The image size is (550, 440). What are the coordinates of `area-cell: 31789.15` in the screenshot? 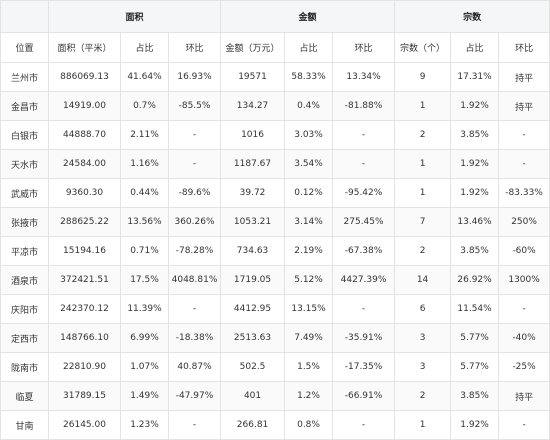 It's located at (84, 396).